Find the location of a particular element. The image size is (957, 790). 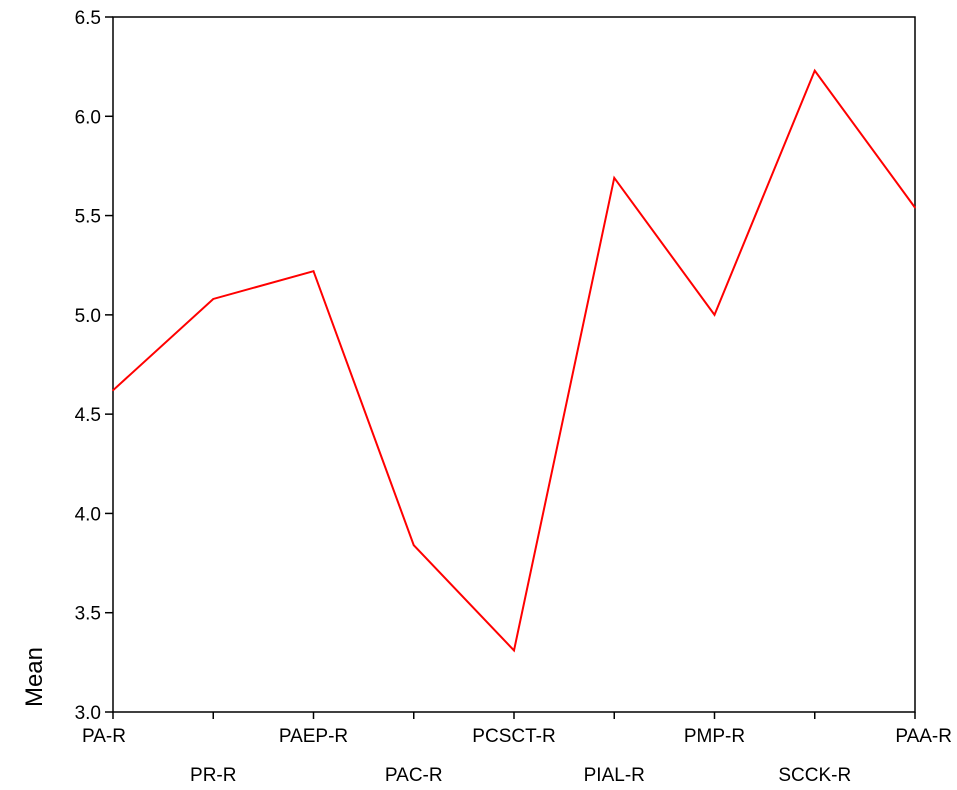

y-axis: 3.0 3.5 4.0 4.5 5.0 5.5 6.0 6.5 is located at coordinates (94, 366).